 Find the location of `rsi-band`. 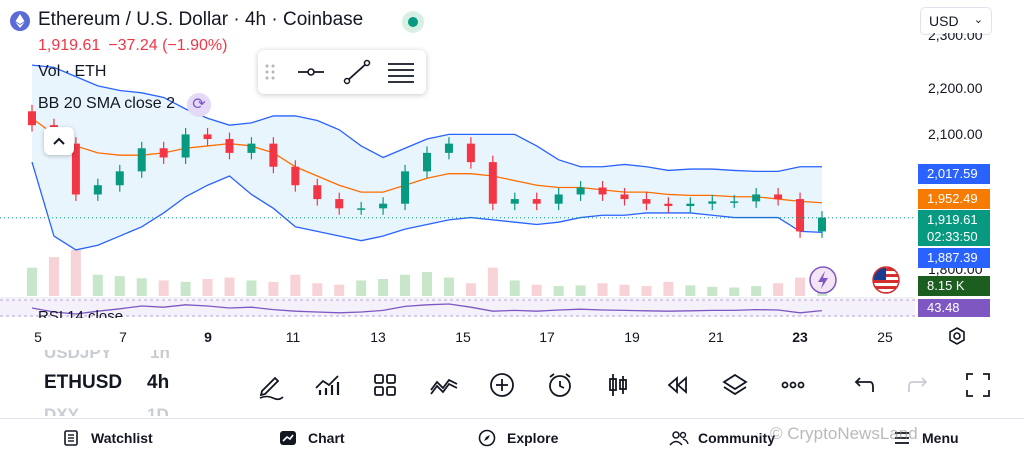

rsi-band is located at coordinates (457, 308).